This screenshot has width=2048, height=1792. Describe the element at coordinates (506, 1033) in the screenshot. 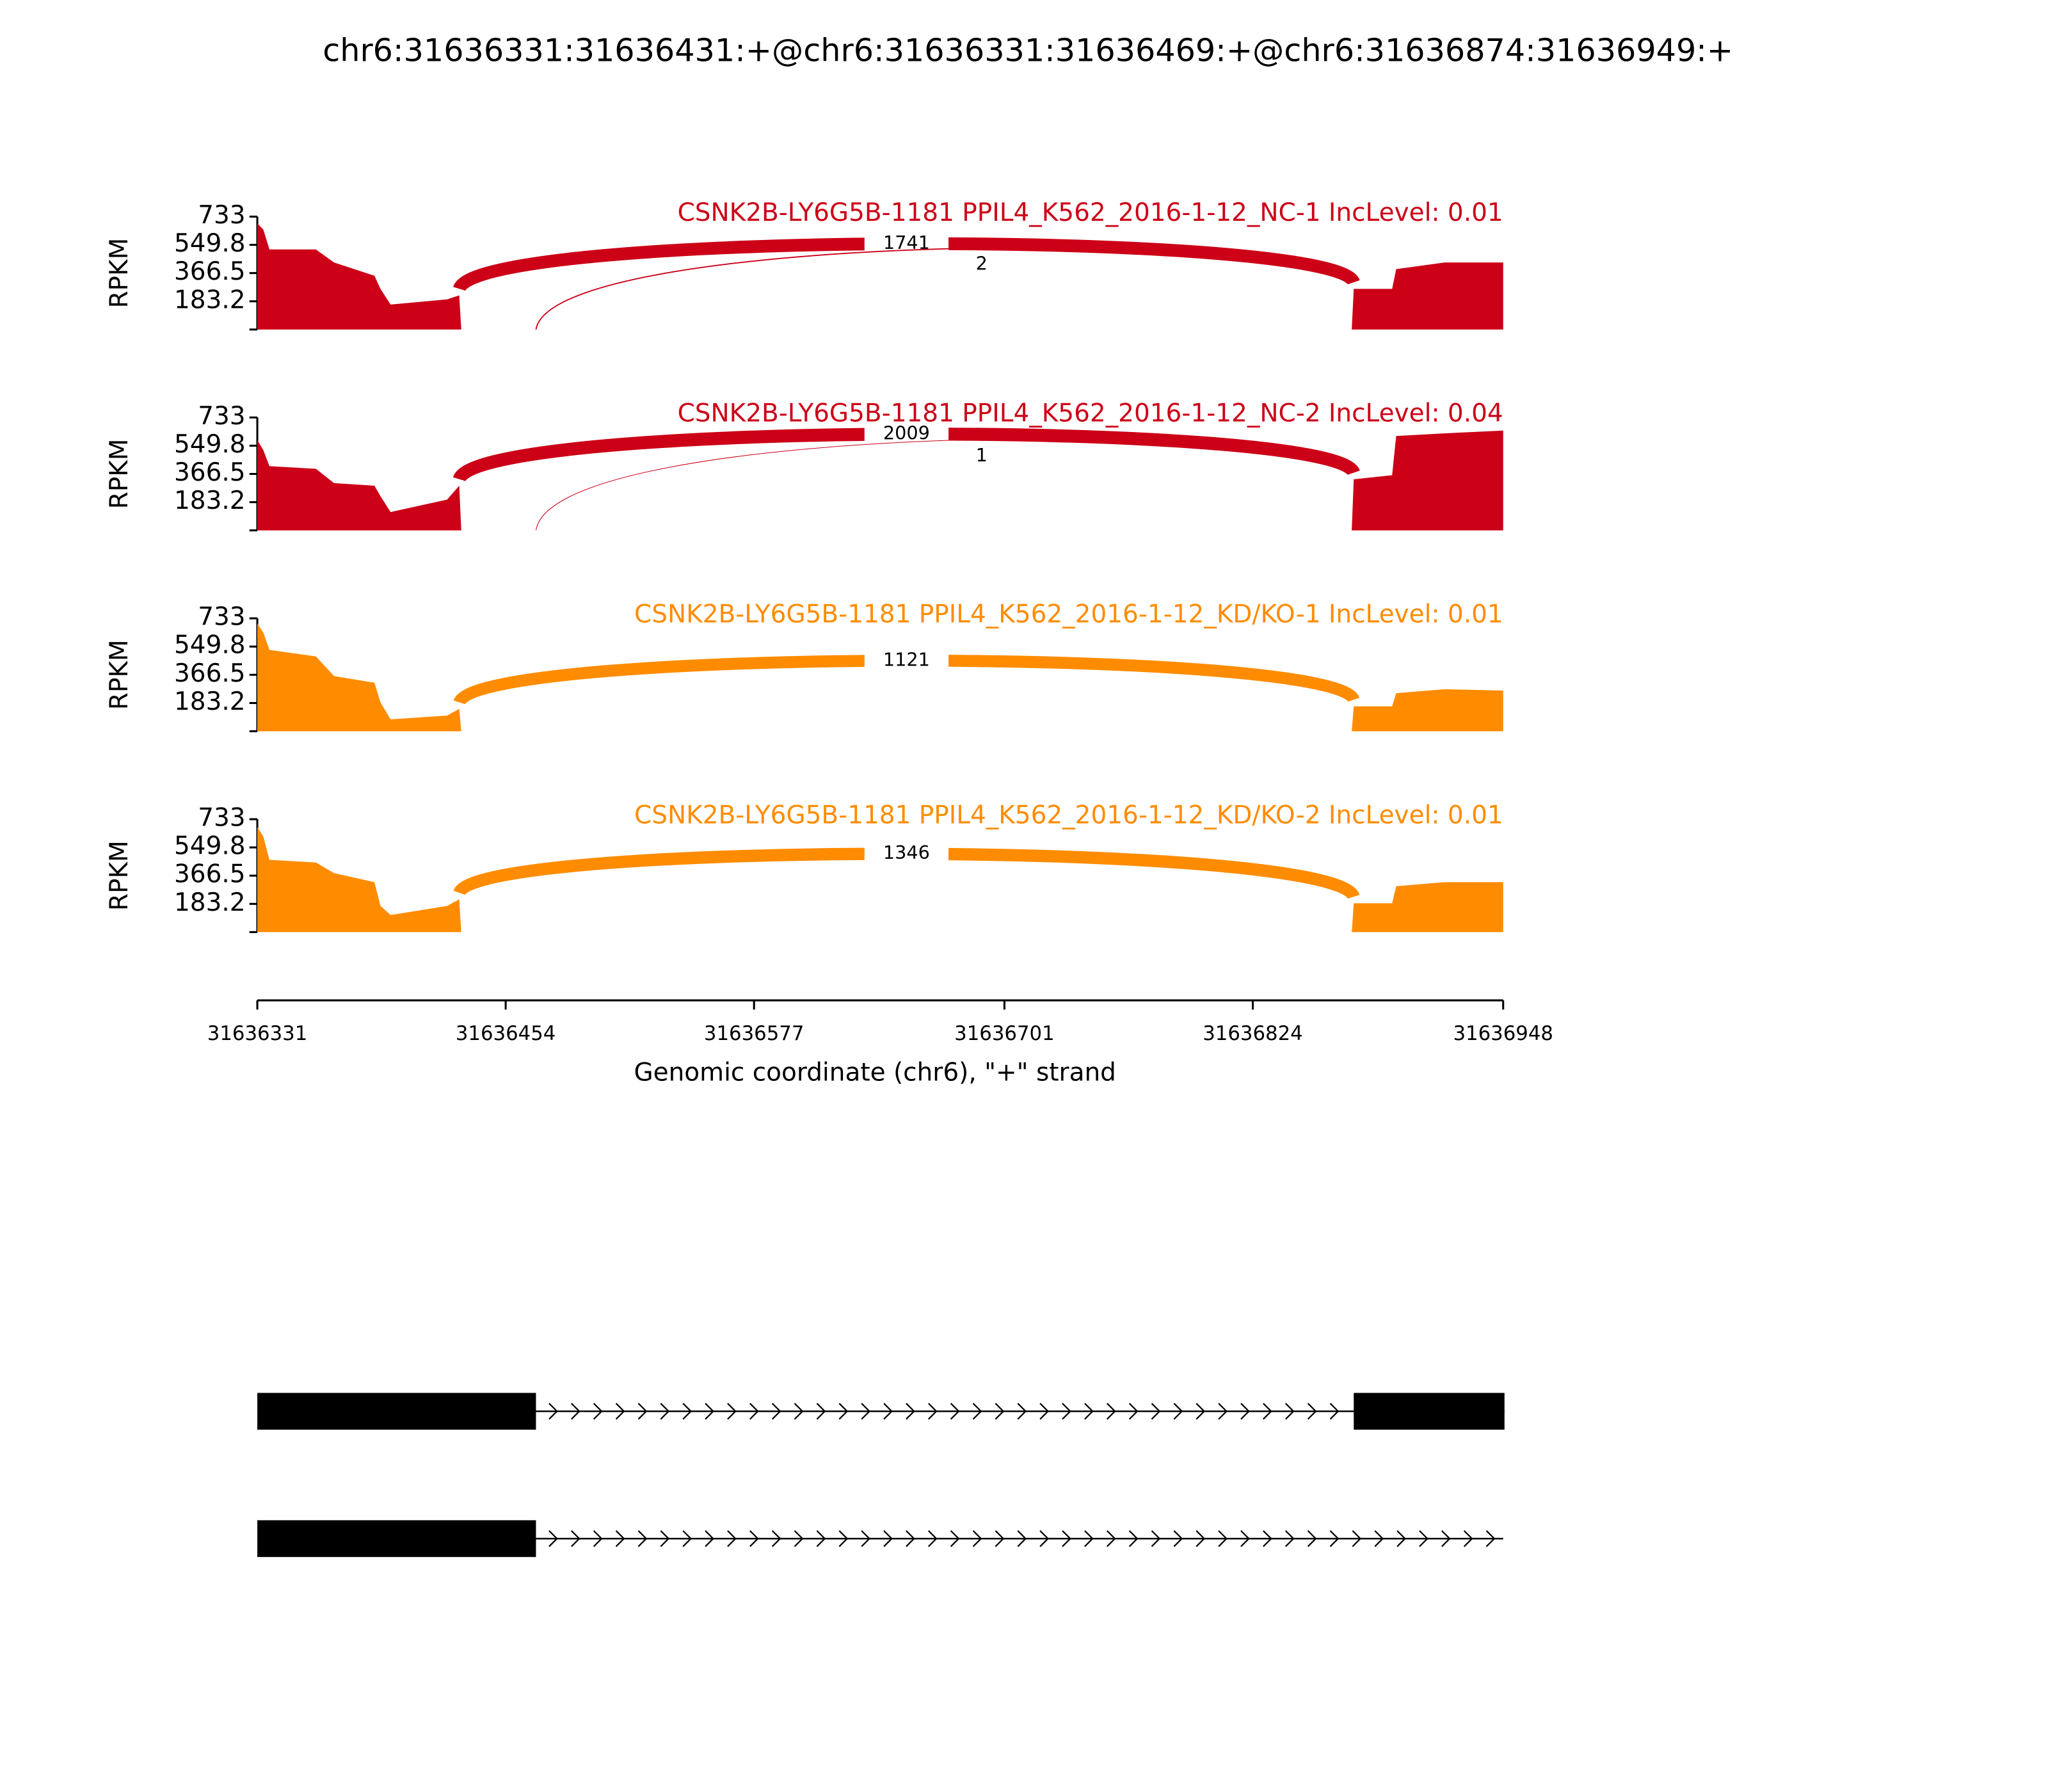

I see `x-tick-label: 31636454` at that location.